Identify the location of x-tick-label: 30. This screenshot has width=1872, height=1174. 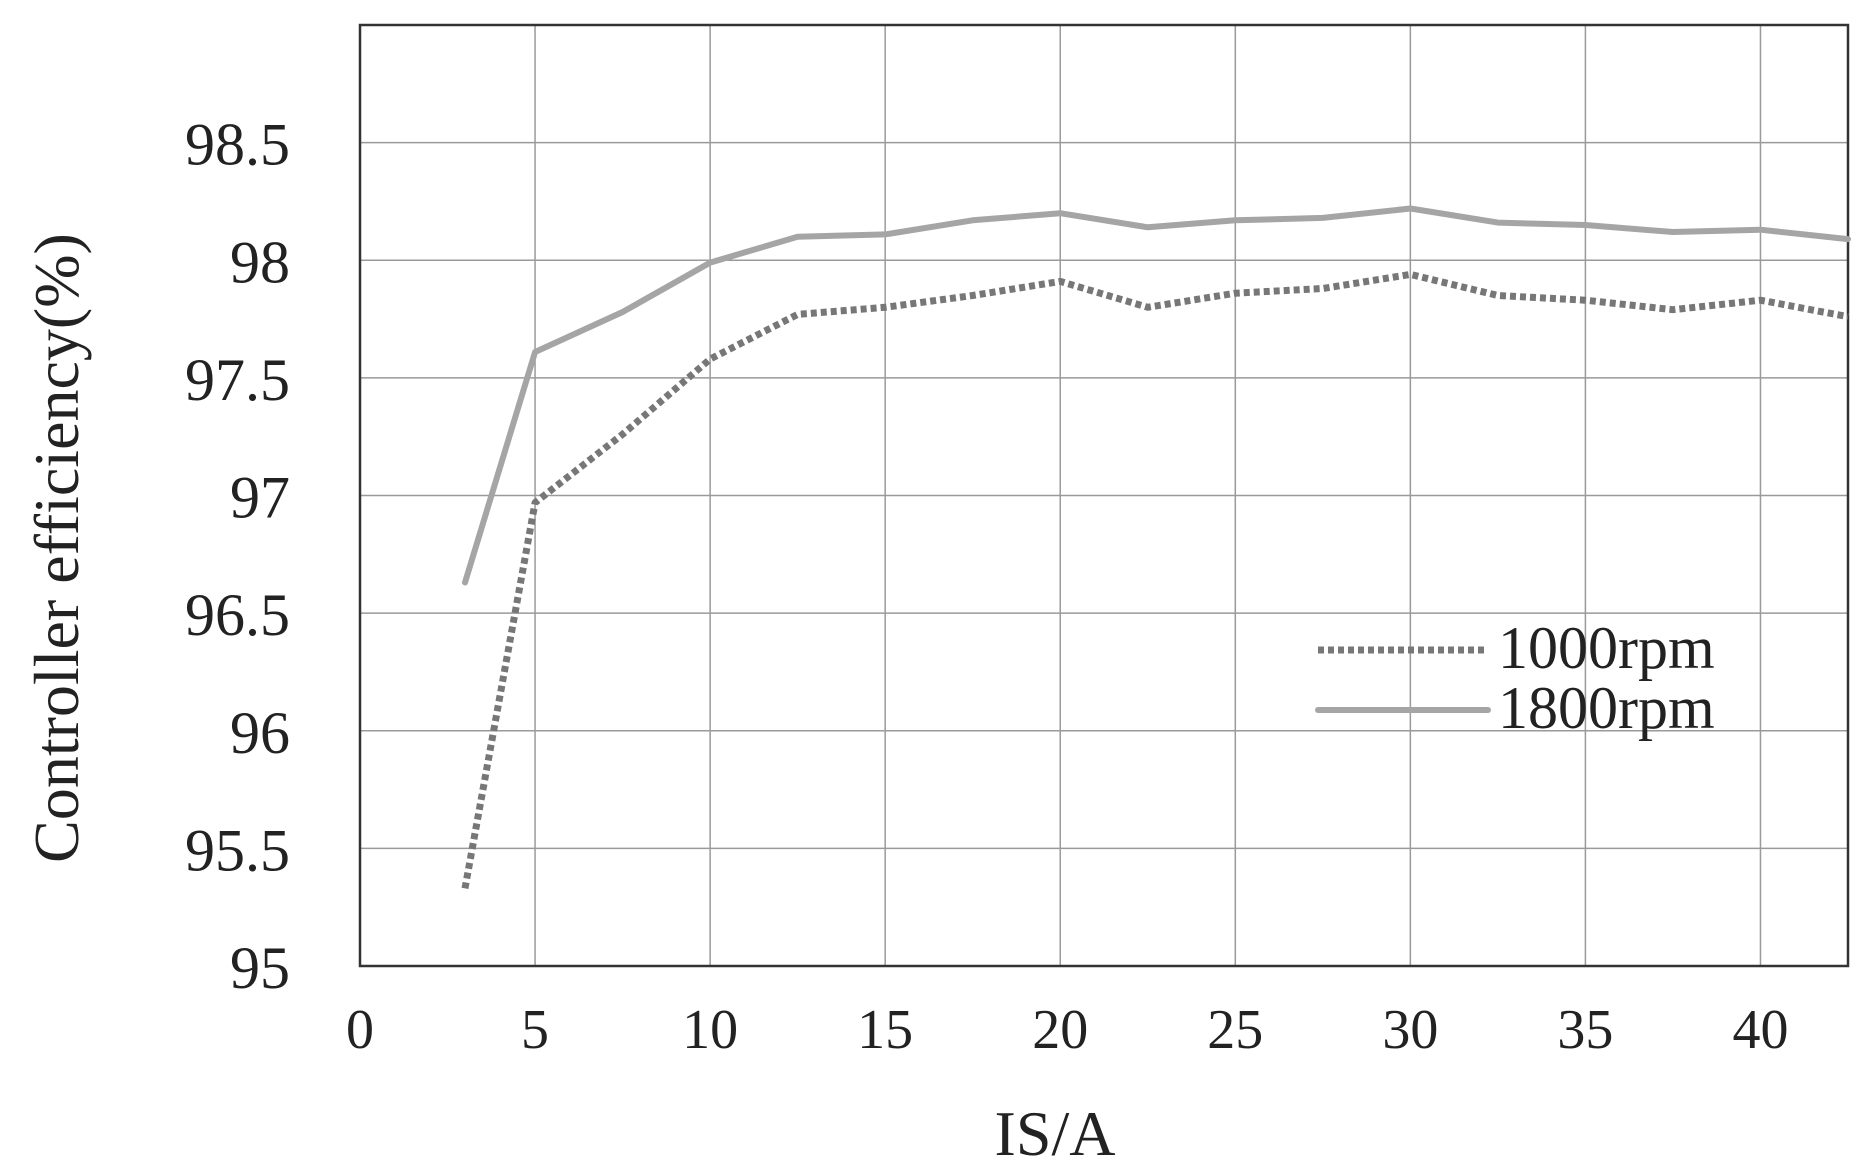
(1410, 1030).